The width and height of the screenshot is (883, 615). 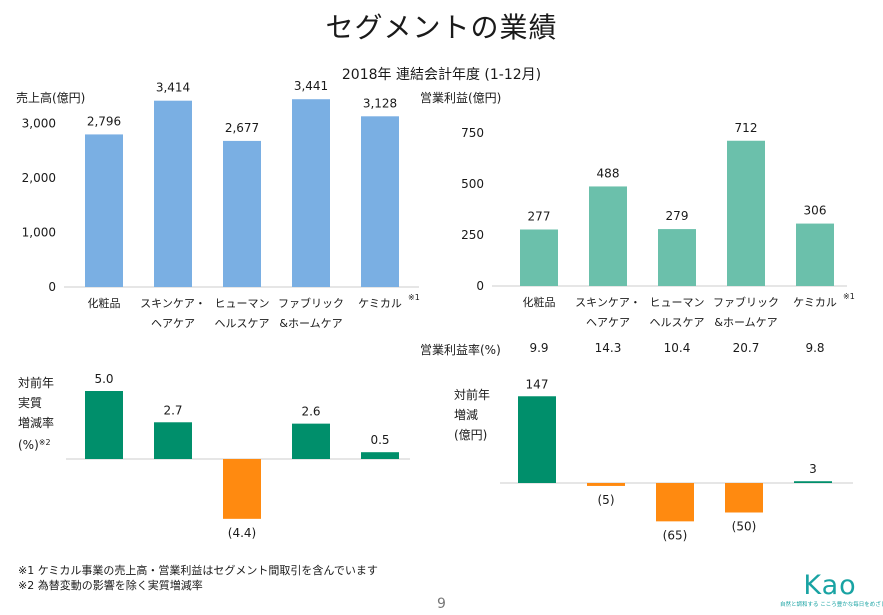 I want to click on growth-ylabel-line: 実質, so click(x=30, y=403).